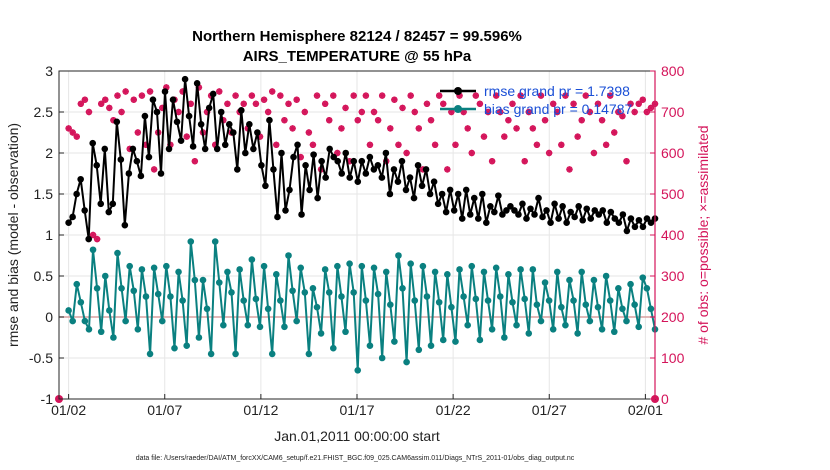 Image resolution: width=830 pixels, height=470 pixels. I want to click on x-tick-label: 01/22, so click(453, 410).